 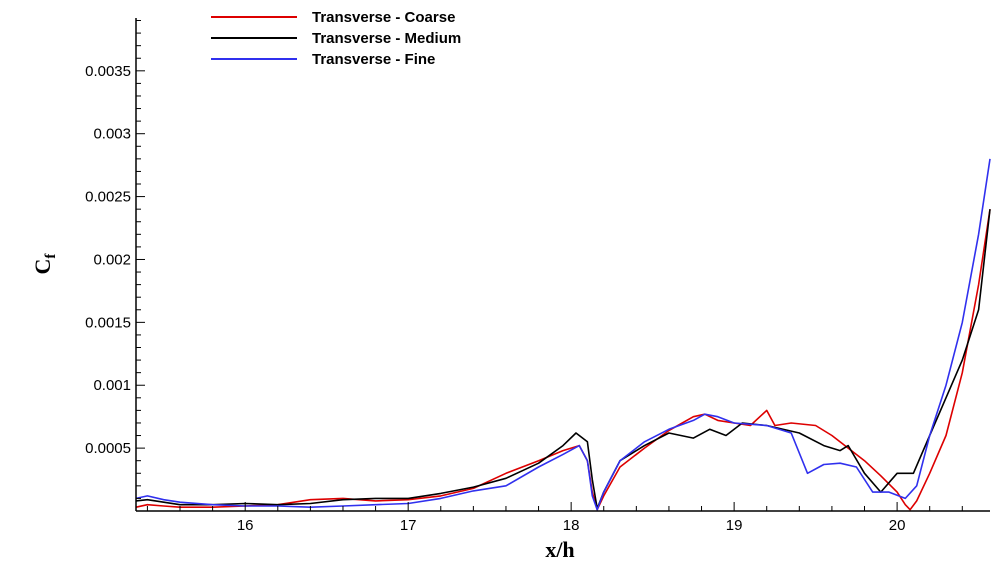 What do you see at coordinates (386, 38) in the screenshot?
I see `legend-label: Transverse - Medium` at bounding box center [386, 38].